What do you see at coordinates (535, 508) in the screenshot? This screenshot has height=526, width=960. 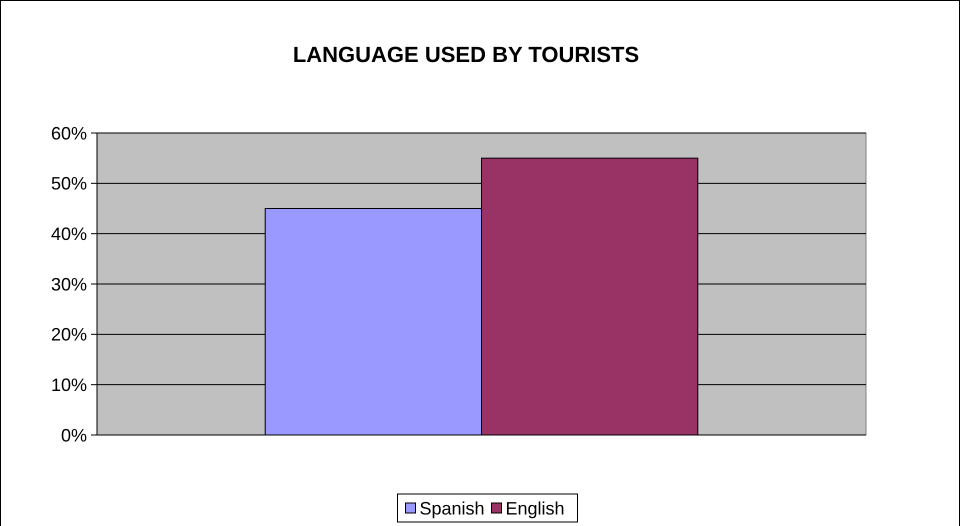 I see `legend-label: English` at bounding box center [535, 508].